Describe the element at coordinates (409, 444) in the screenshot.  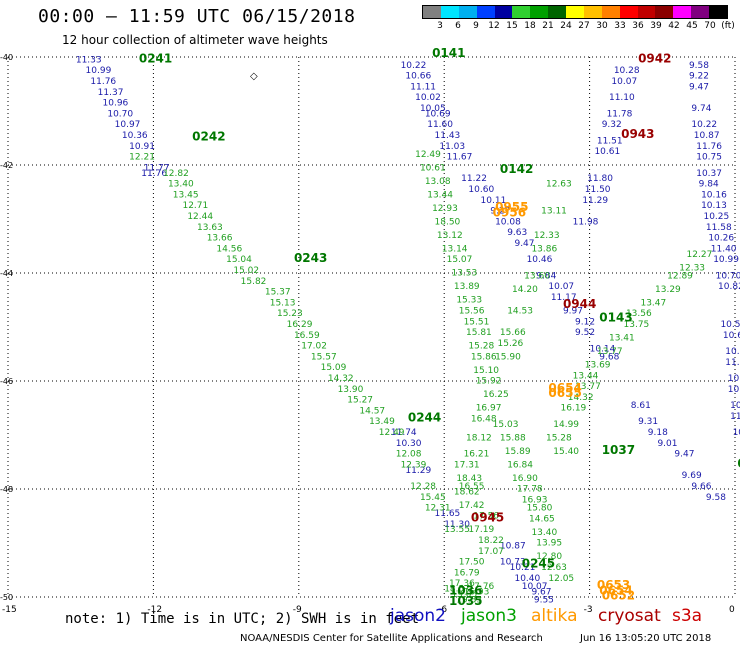
I see `data-point-jason2: 10.30` at that location.